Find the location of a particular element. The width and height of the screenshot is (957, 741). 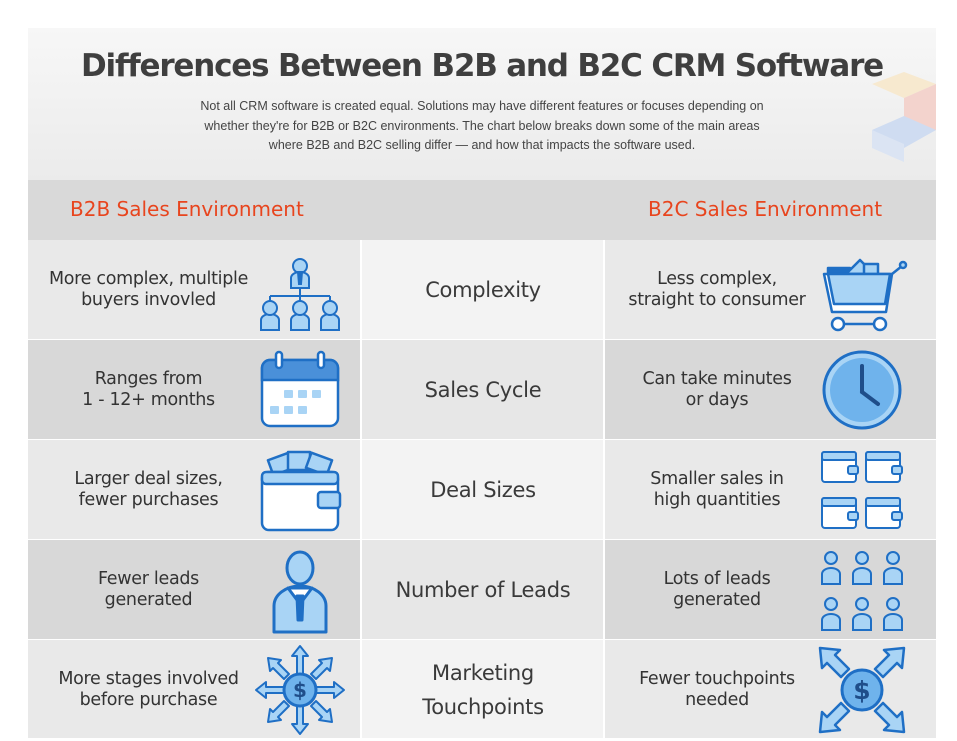

b2c-cell: Fewer touchpoints needed $ is located at coordinates (770, 689).